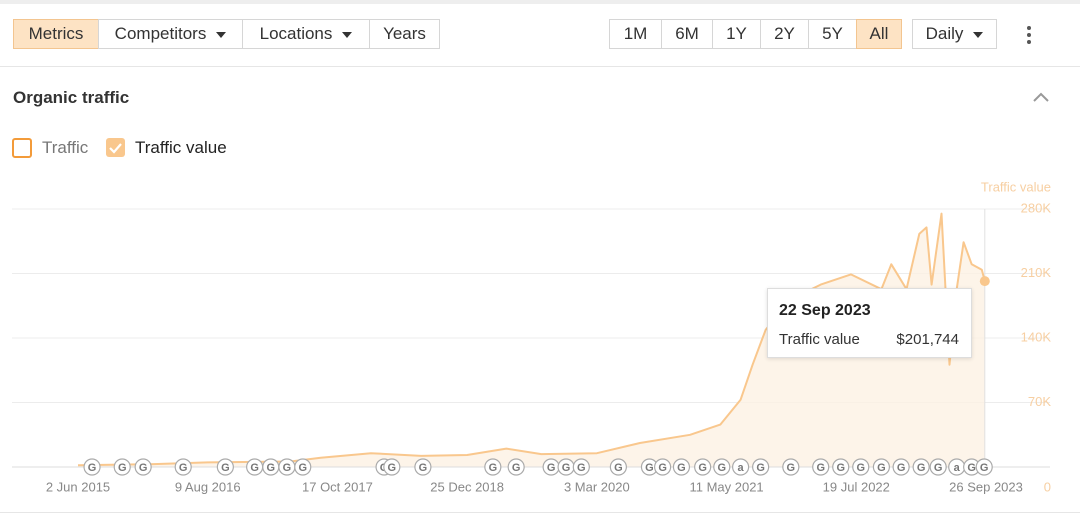  Describe the element at coordinates (736, 34) in the screenshot. I see `range-button: 1Y` at that location.